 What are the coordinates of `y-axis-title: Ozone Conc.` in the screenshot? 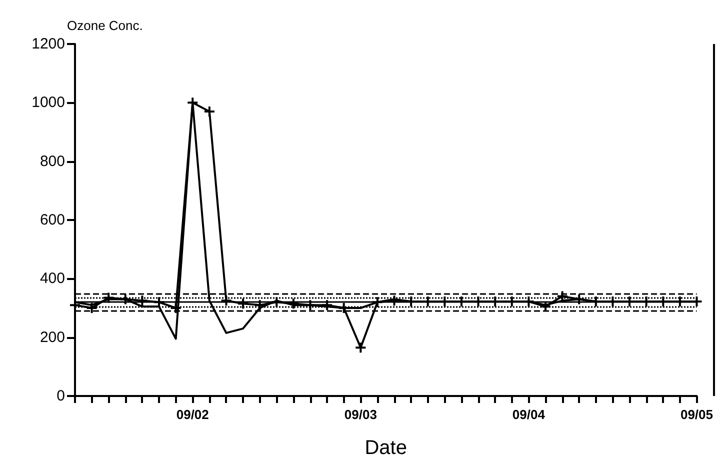 It's located at (105, 25).